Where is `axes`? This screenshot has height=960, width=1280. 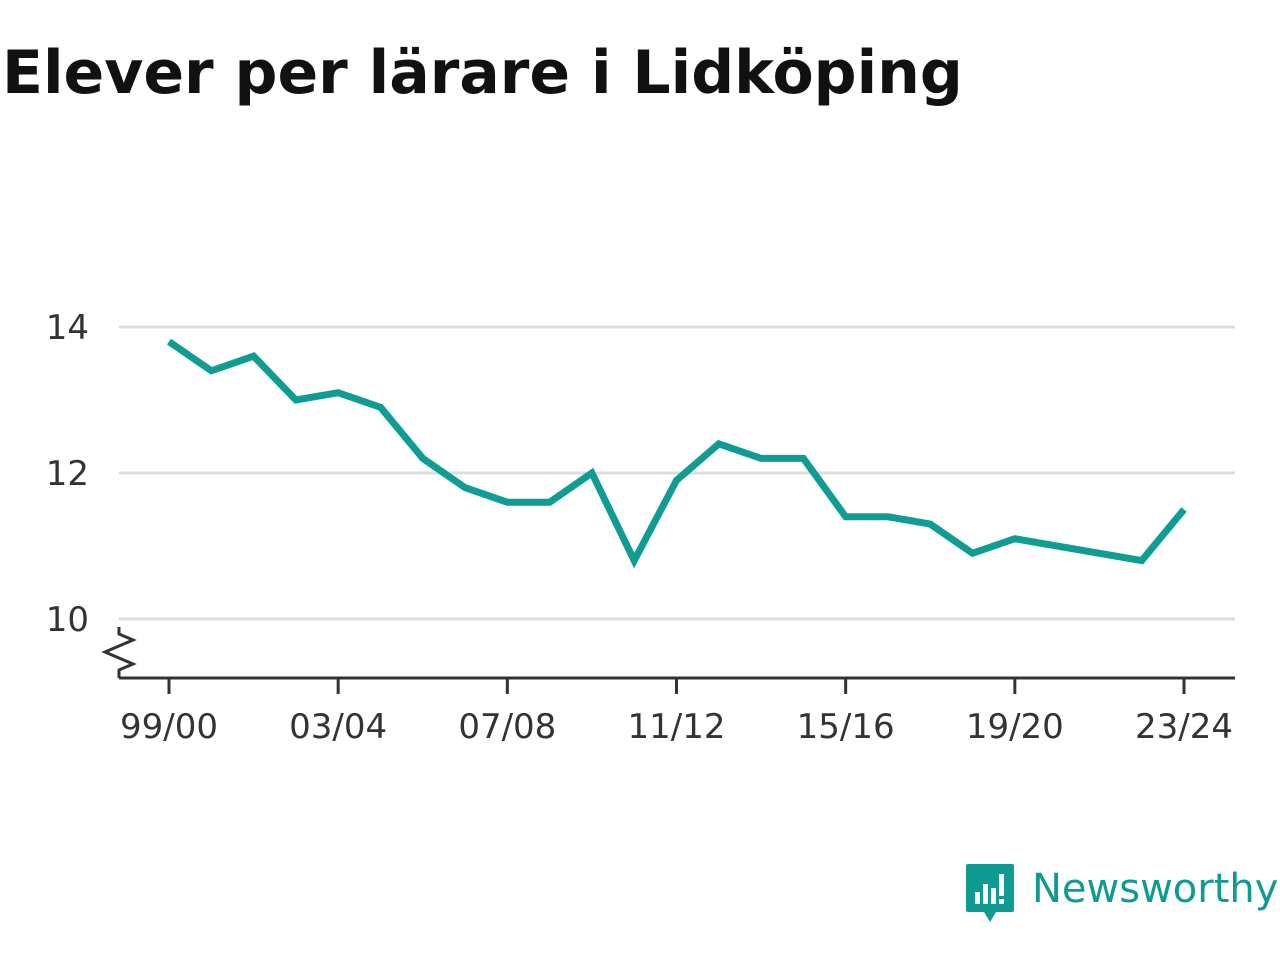 axes is located at coordinates (668, 660).